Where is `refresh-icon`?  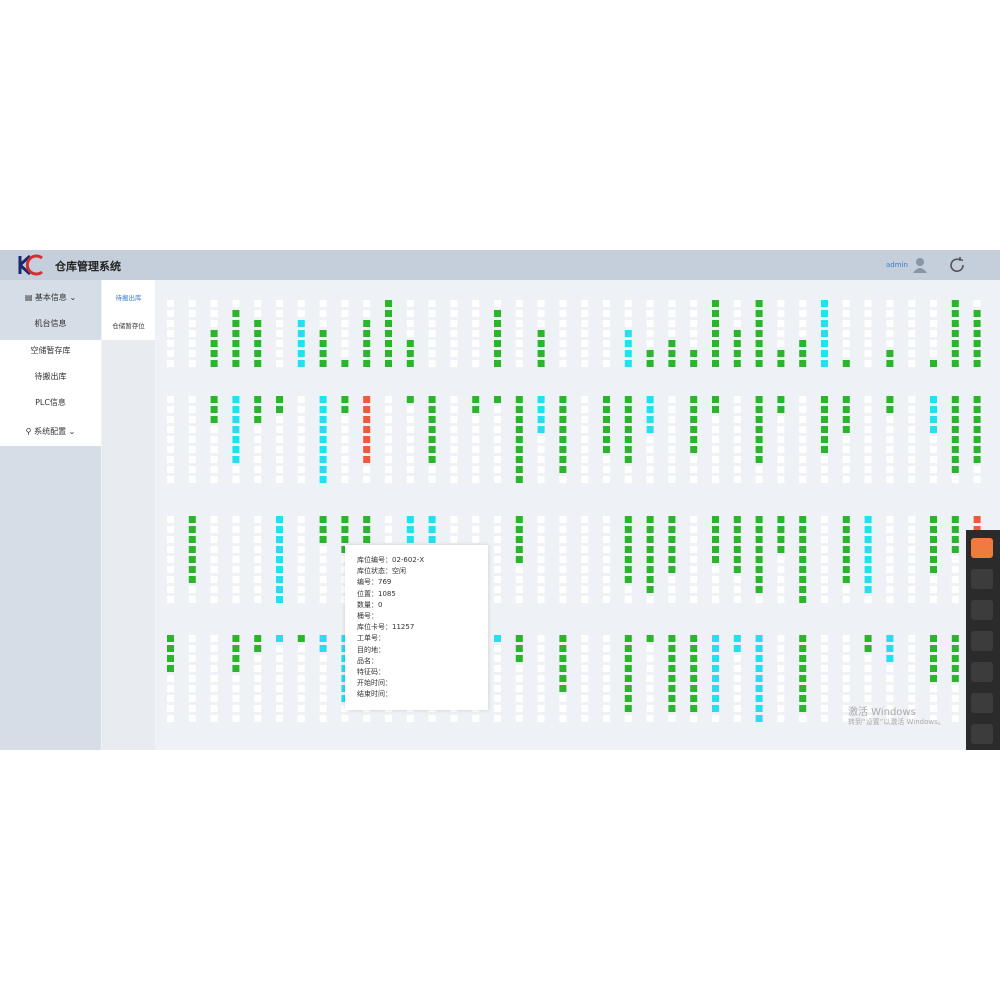
refresh-icon is located at coordinates (957, 265).